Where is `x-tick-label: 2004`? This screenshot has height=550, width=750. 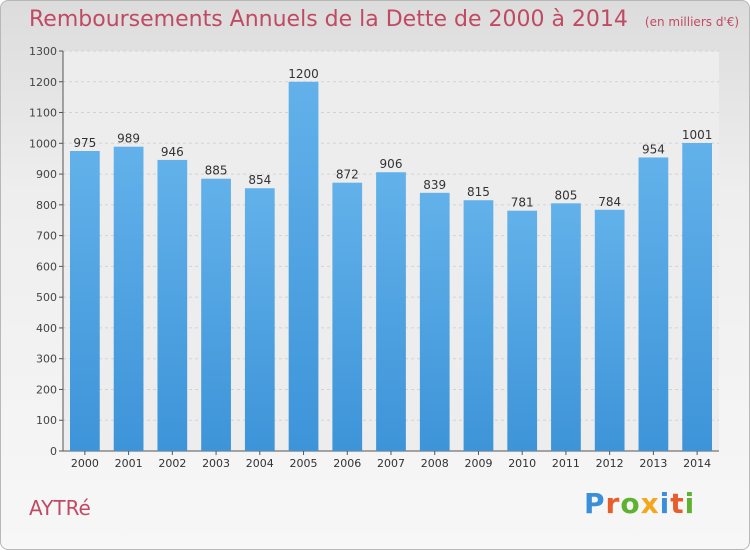
x-tick-label: 2004 is located at coordinates (260, 463).